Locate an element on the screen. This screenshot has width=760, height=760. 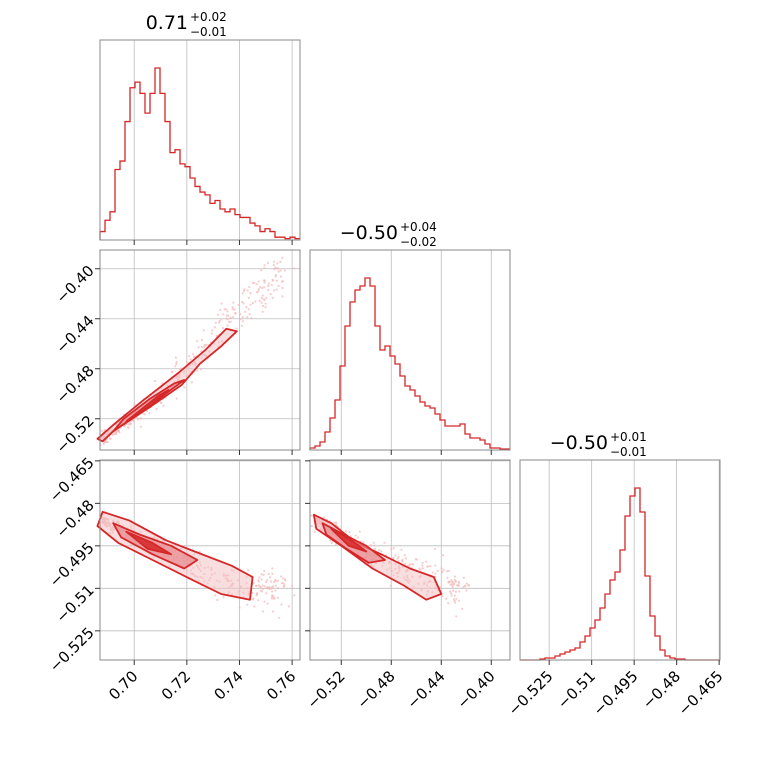
panel-2d-2-1: −0.52 −0.48 −0.44 −0.40 is located at coordinates (407, 585).